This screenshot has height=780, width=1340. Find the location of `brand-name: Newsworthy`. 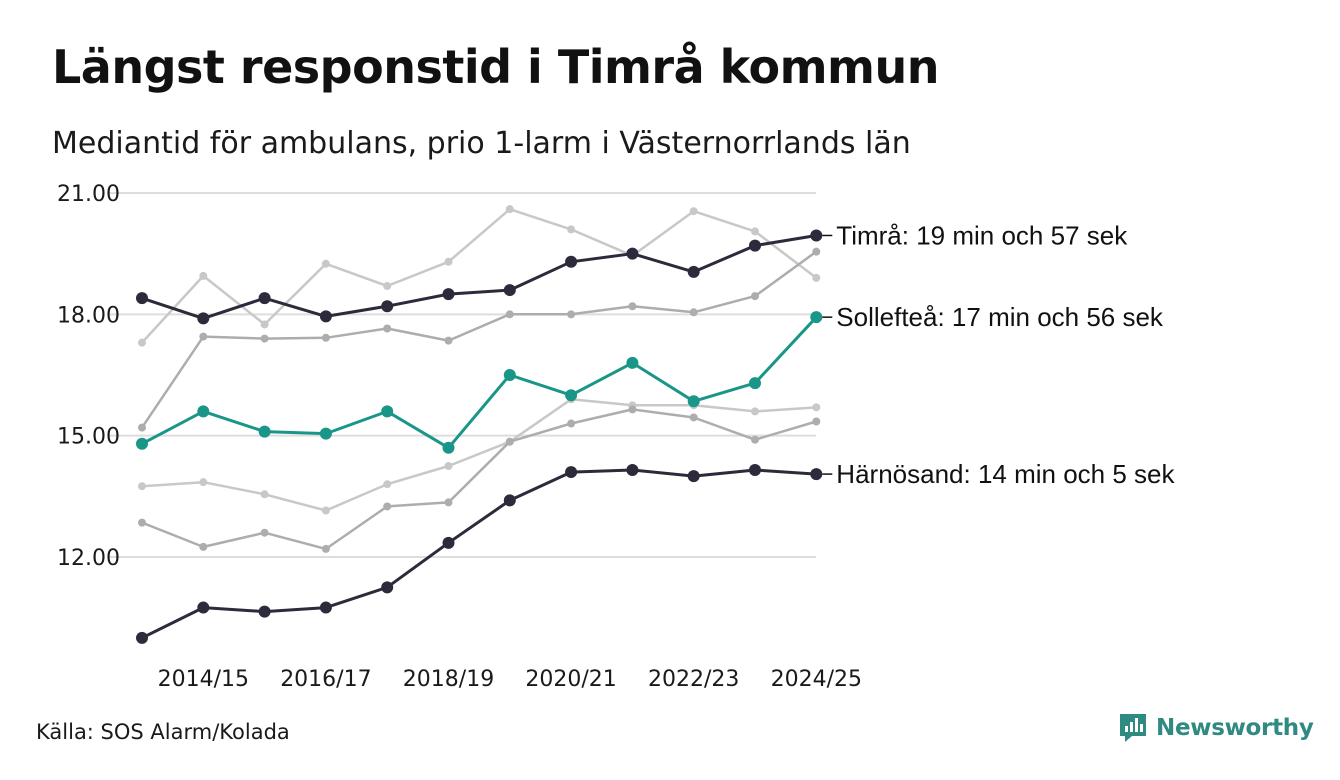

brand-name: Newsworthy is located at coordinates (1235, 728).